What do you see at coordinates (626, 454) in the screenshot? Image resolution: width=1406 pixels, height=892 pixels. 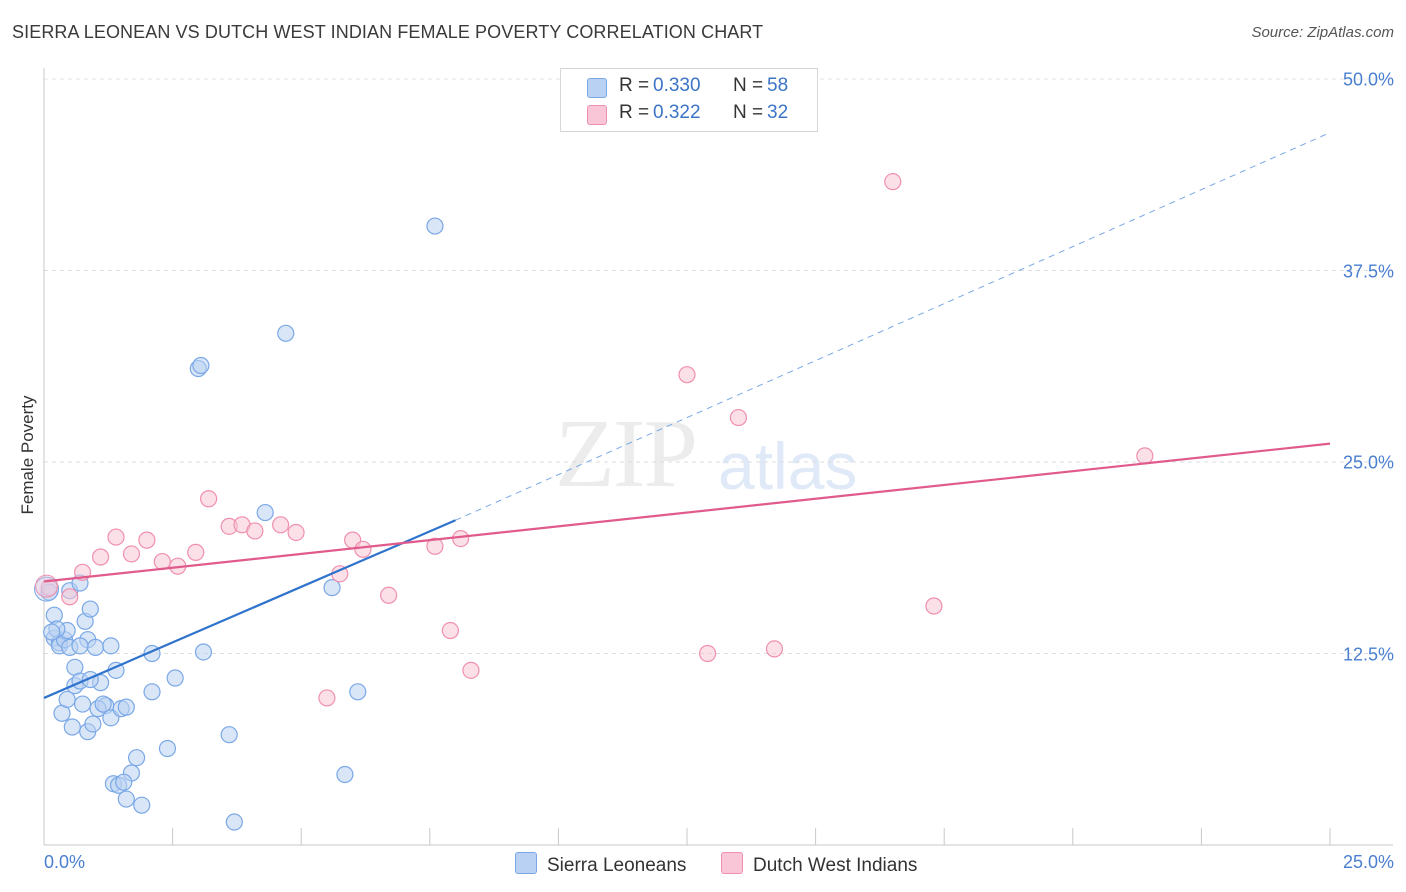 I see `watermark-zip: ZIP` at bounding box center [626, 454].